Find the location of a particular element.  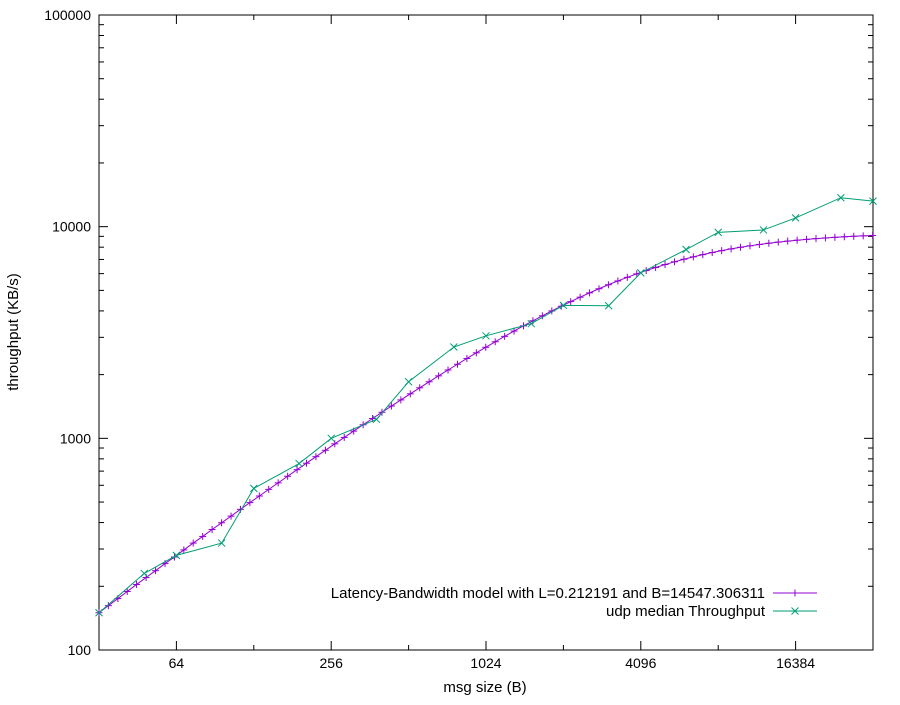

legend-entry: udp median Throughput is located at coordinates (711, 611).